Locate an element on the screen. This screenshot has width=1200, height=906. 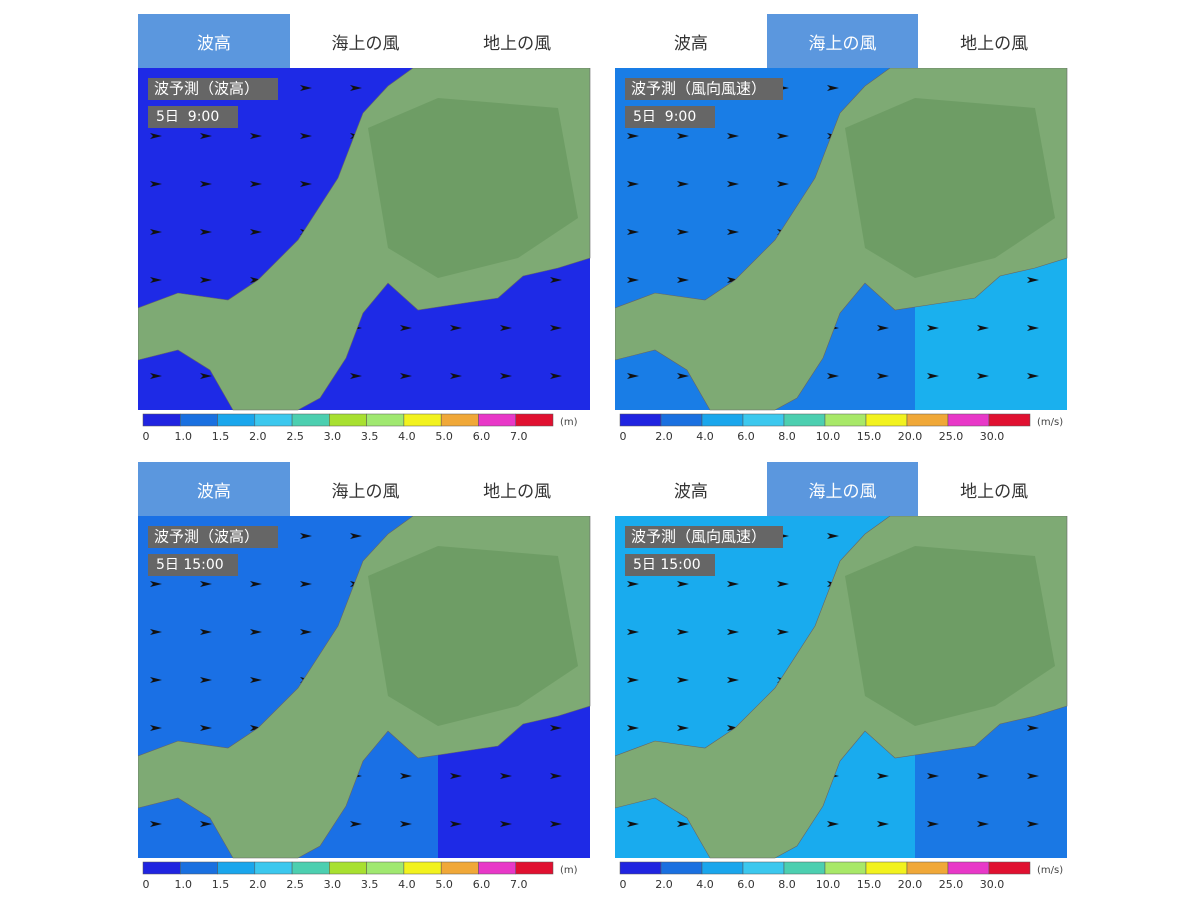
legend-label: 8.0 is located at coordinates (787, 436).